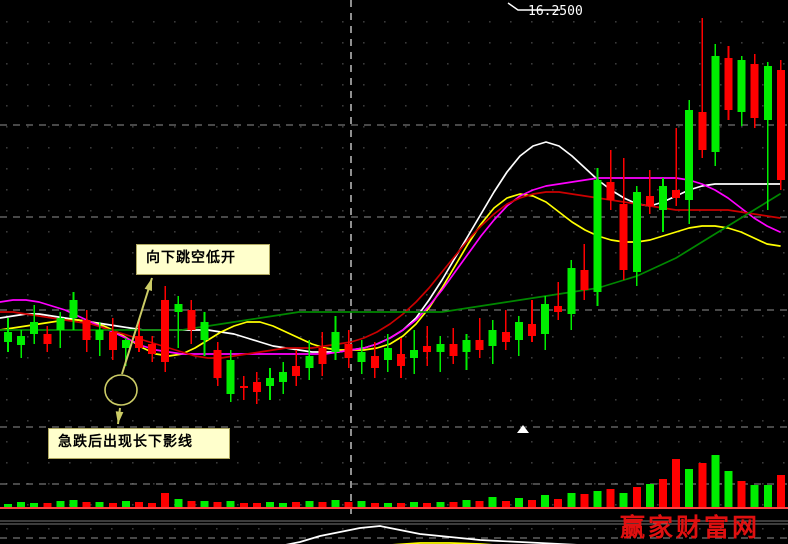 This screenshot has width=788, height=544. What do you see at coordinates (555, 11) in the screenshot?
I see `price-label: 16.2500` at bounding box center [555, 11].